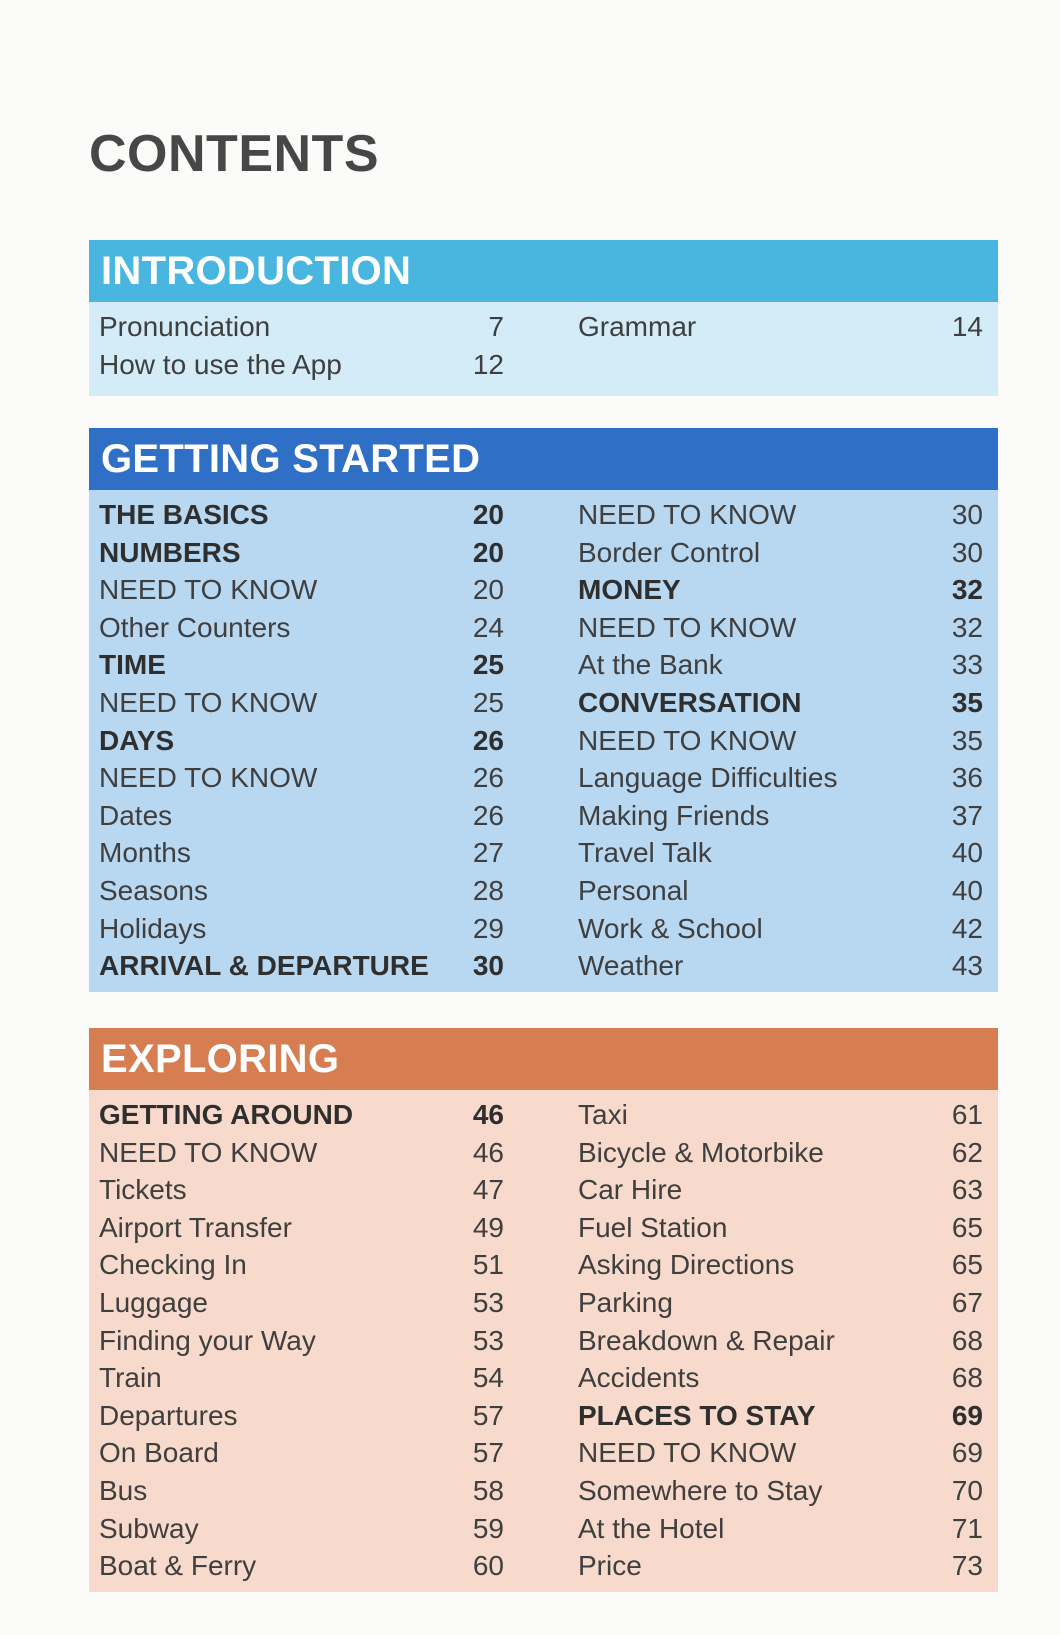 Image resolution: width=1060 pixels, height=1635 pixels. Describe the element at coordinates (967, 890) in the screenshot. I see `toc-entry-page: 40` at that location.